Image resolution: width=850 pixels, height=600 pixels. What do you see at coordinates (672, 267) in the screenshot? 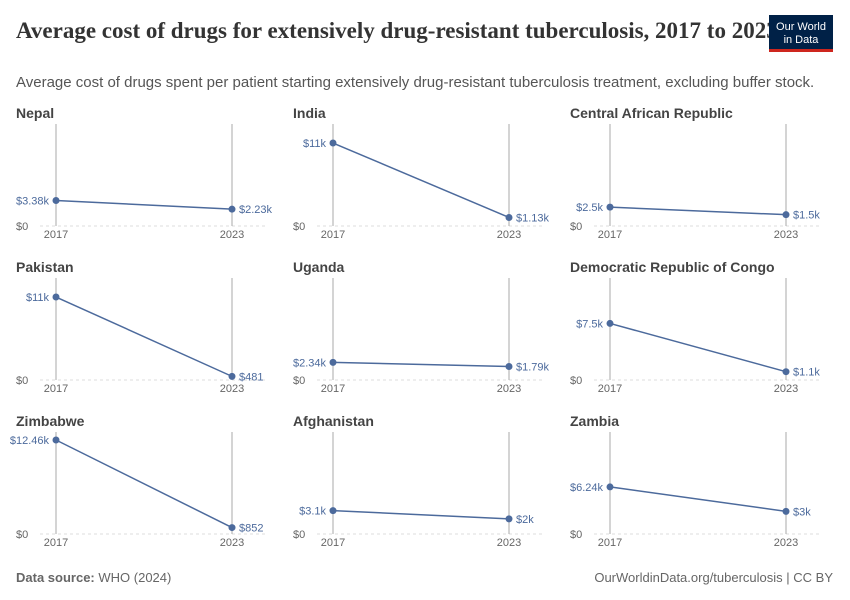
I see `panel-title: Democratic Republic of Congo` at bounding box center [672, 267].